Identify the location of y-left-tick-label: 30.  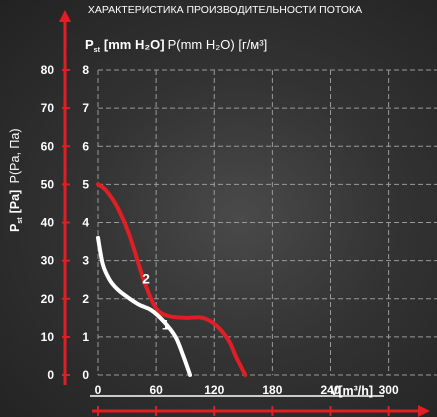
(48, 261).